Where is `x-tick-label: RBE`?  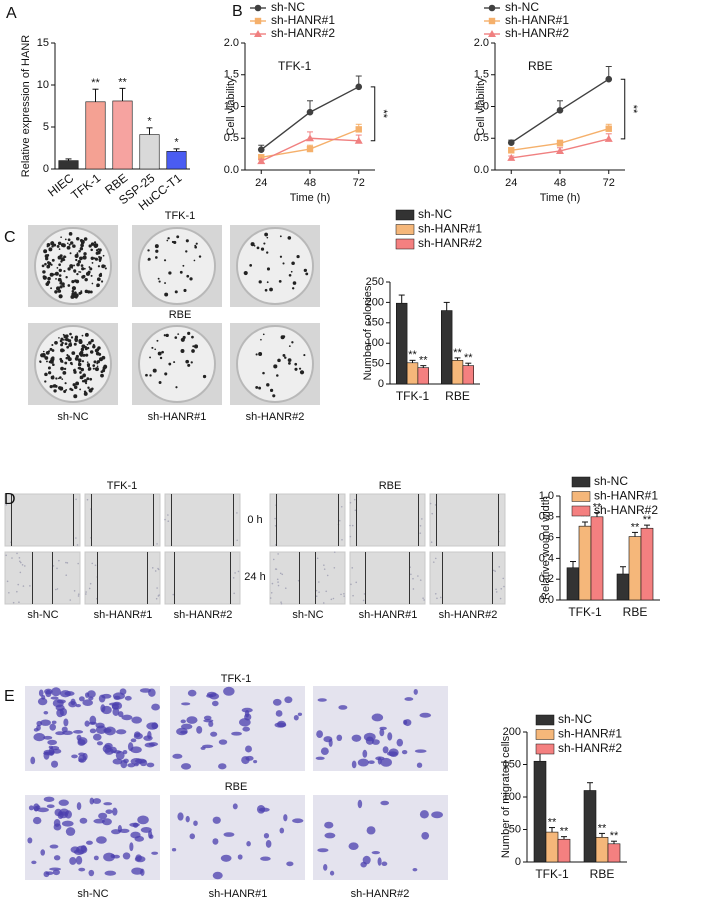
x-tick-label: RBE is located at coordinates (457, 396).